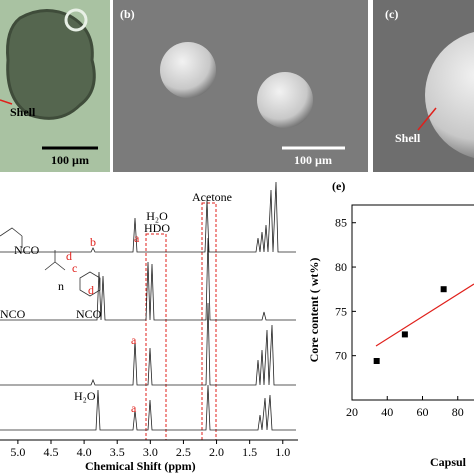  I want to click on y-tick-label: 70, so click(341, 356).